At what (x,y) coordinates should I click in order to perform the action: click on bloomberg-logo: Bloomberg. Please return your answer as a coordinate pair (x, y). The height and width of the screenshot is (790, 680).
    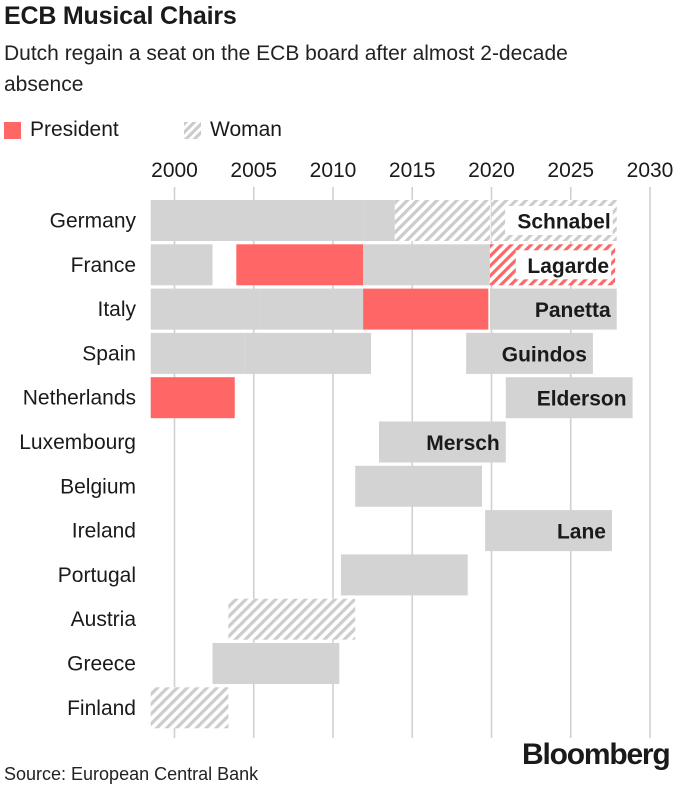
    Looking at the image, I should click on (596, 754).